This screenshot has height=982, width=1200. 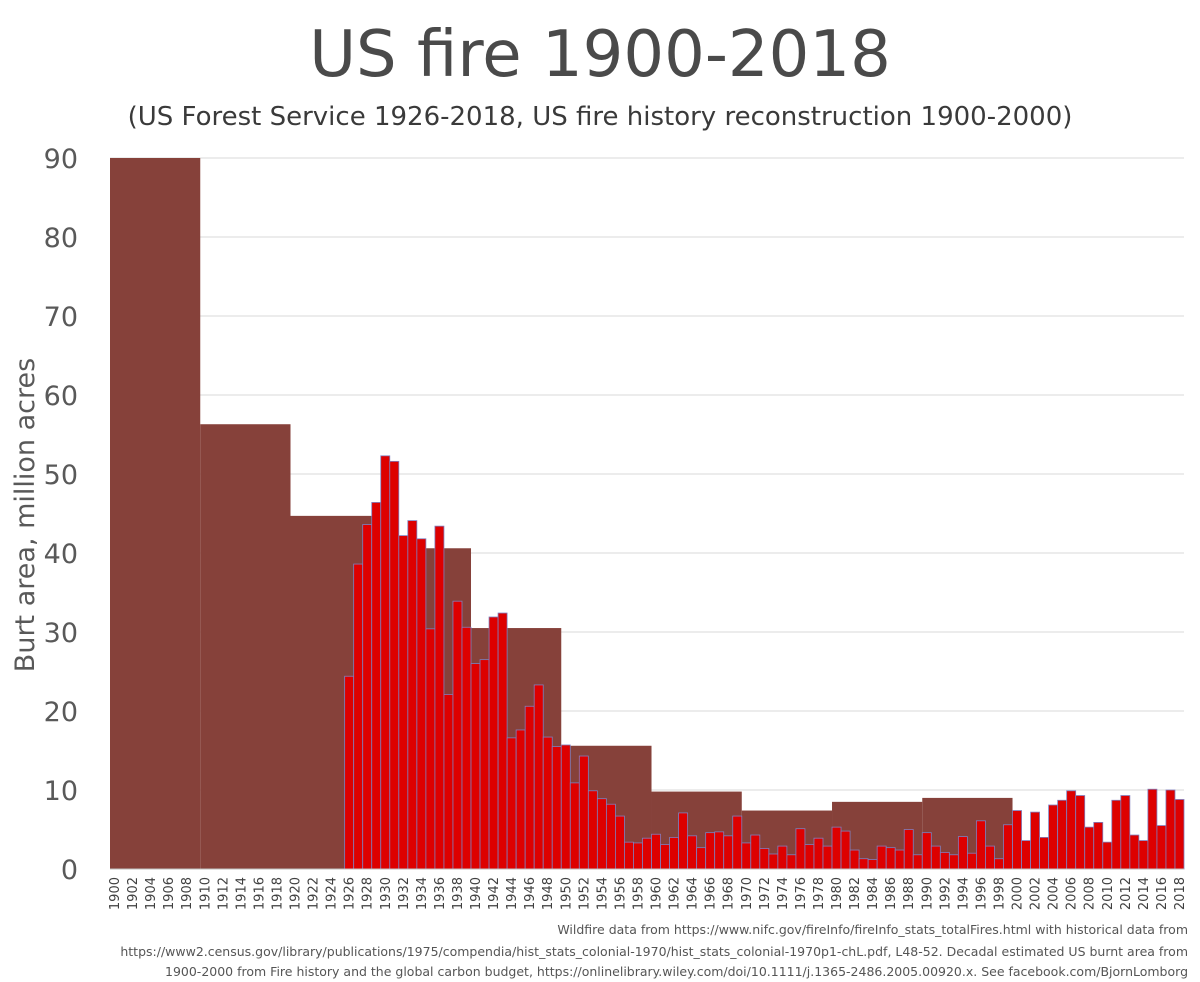 What do you see at coordinates (155, 513) in the screenshot?
I see `decadal-bar` at bounding box center [155, 513].